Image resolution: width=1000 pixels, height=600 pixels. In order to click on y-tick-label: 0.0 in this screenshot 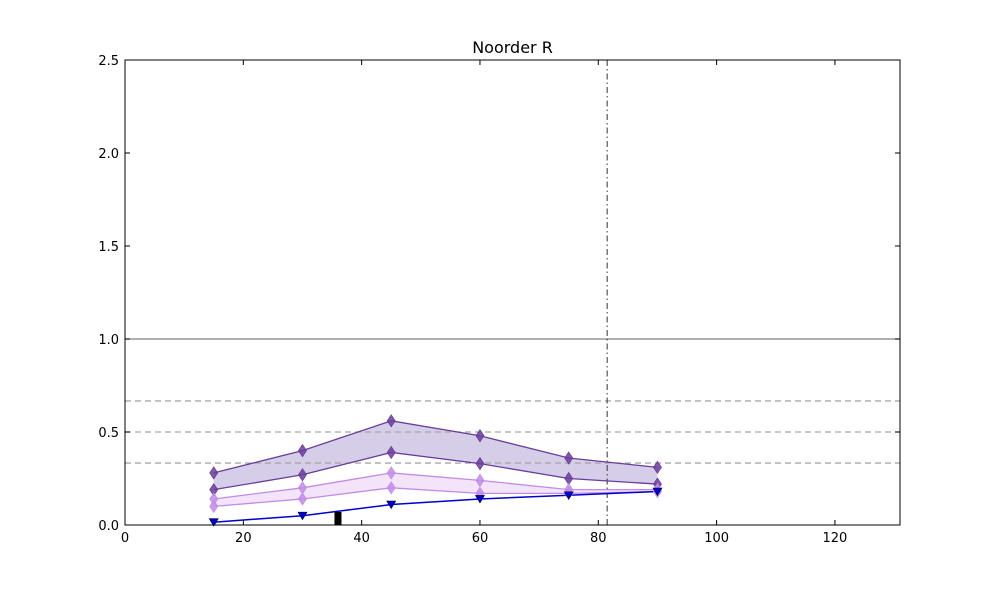, I will do `click(108, 526)`.